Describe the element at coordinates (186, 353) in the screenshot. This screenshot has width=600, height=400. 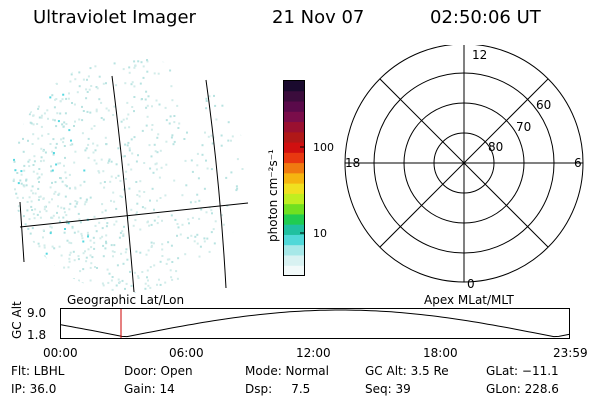
I see `time-tick: 06:00` at that location.